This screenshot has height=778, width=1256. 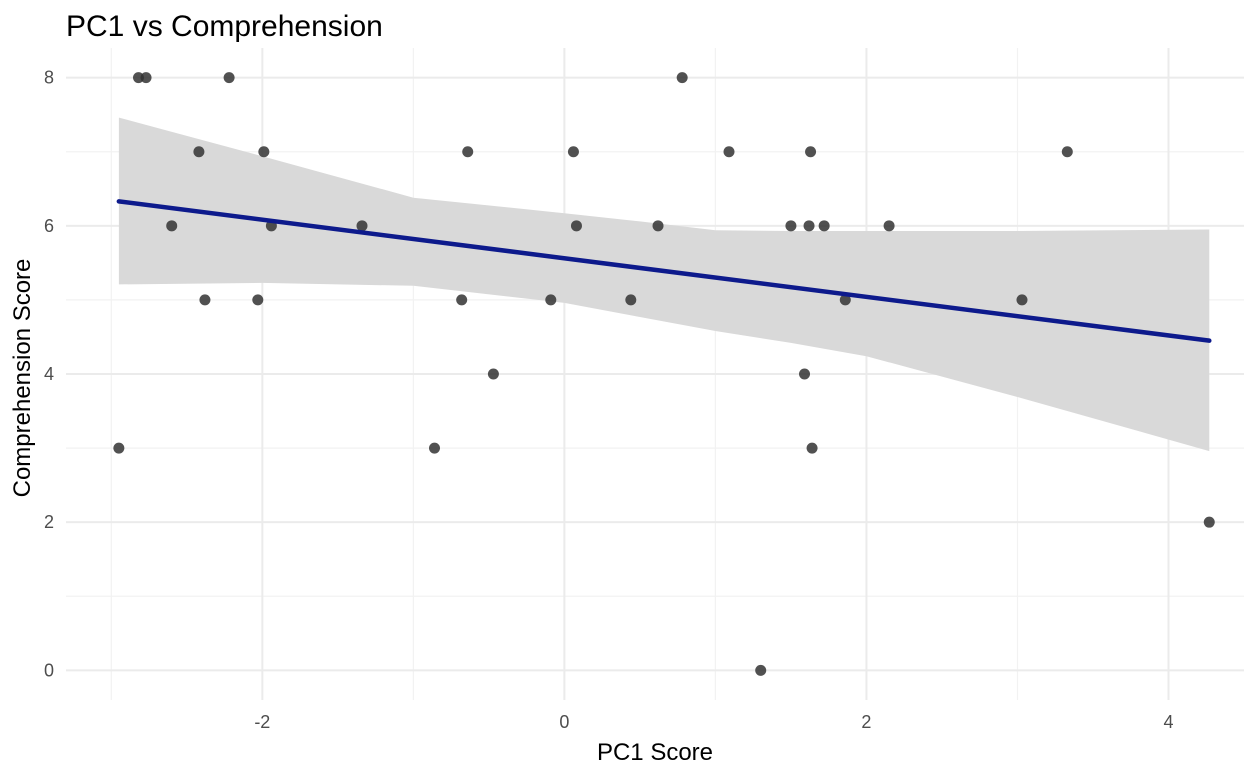 What do you see at coordinates (49, 78) in the screenshot?
I see `y-tick-label: 8` at bounding box center [49, 78].